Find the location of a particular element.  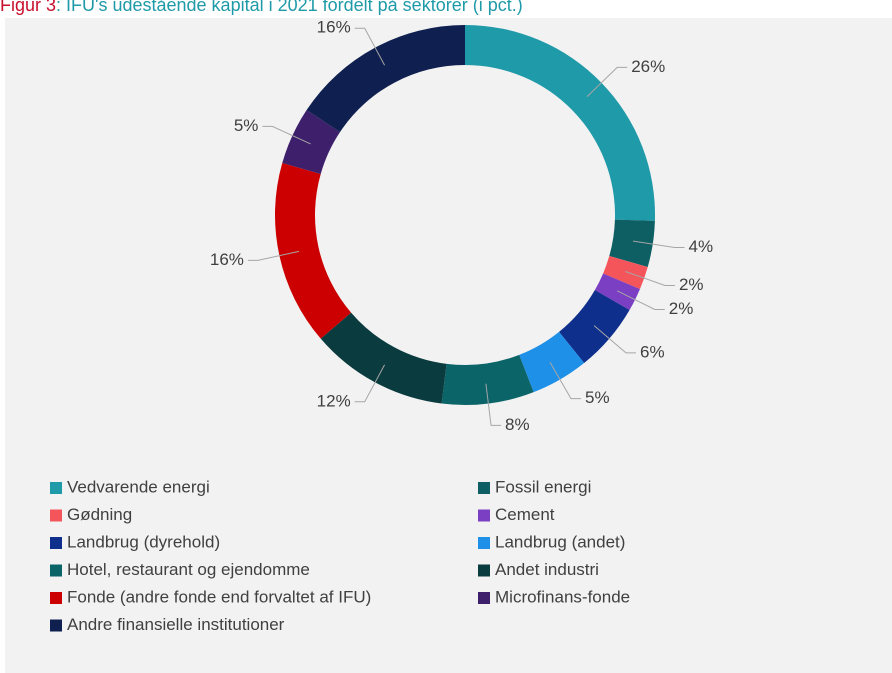

legend-label: Gødning is located at coordinates (99, 514).